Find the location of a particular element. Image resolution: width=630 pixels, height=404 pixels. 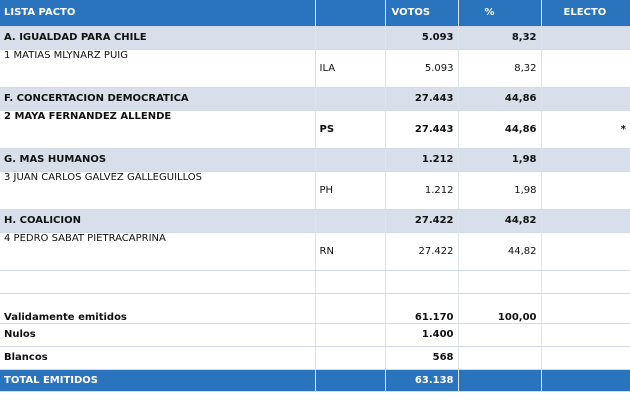

candidate-votes: 1.212 is located at coordinates (422, 190).